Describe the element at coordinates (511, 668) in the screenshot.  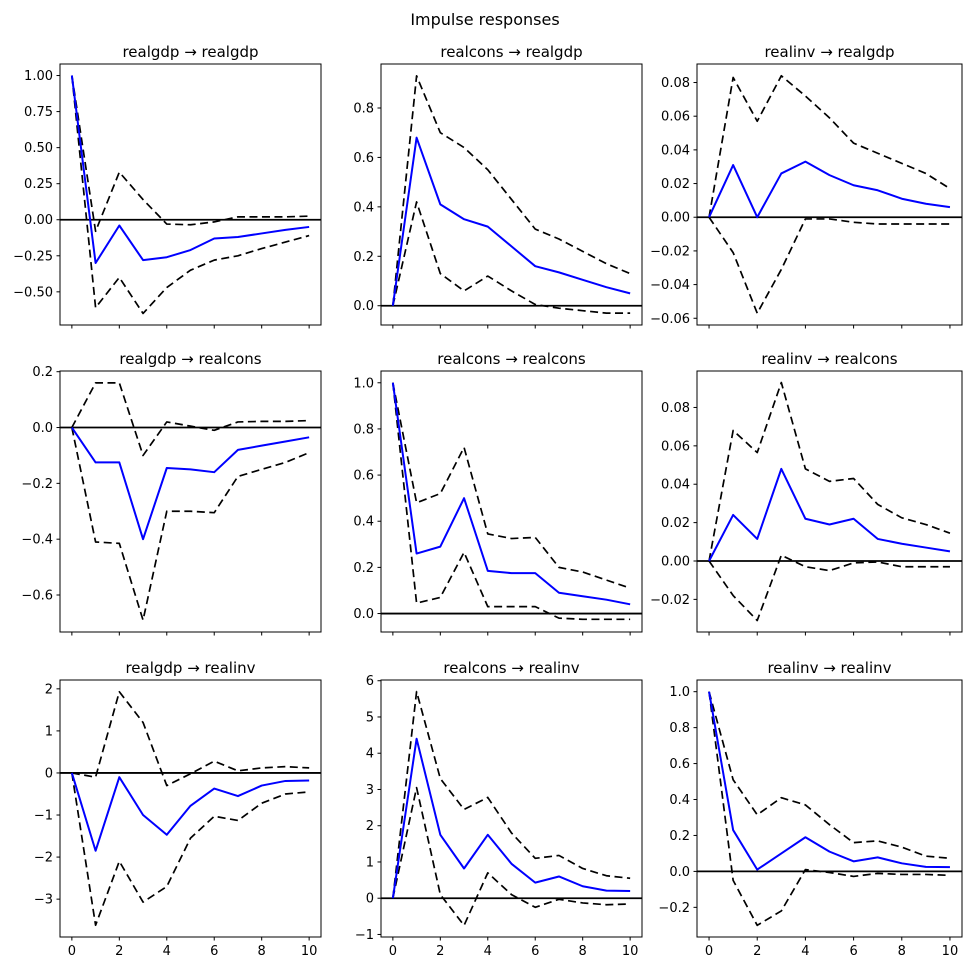
I see `subplot-title: realcons → realinv` at that location.